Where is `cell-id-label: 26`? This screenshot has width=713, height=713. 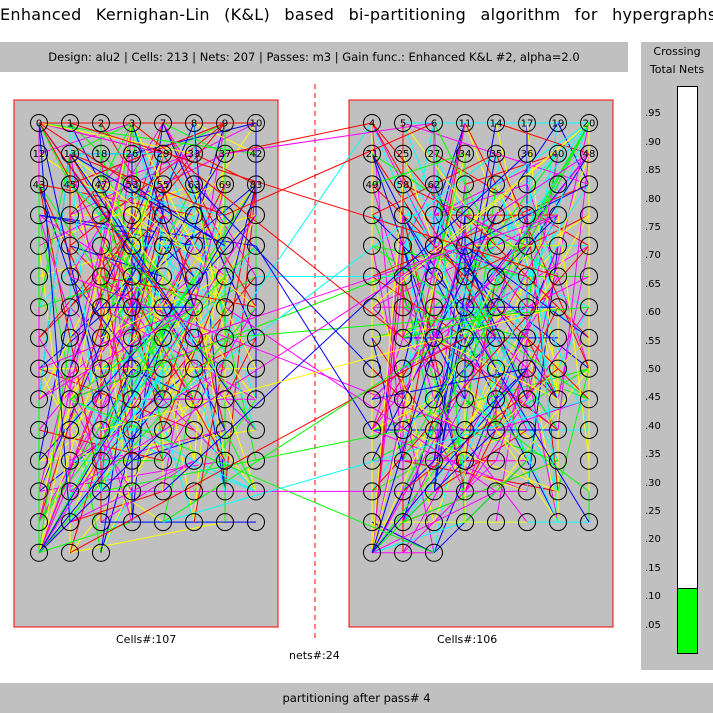
cell-id-label: 26 is located at coordinates (132, 154).